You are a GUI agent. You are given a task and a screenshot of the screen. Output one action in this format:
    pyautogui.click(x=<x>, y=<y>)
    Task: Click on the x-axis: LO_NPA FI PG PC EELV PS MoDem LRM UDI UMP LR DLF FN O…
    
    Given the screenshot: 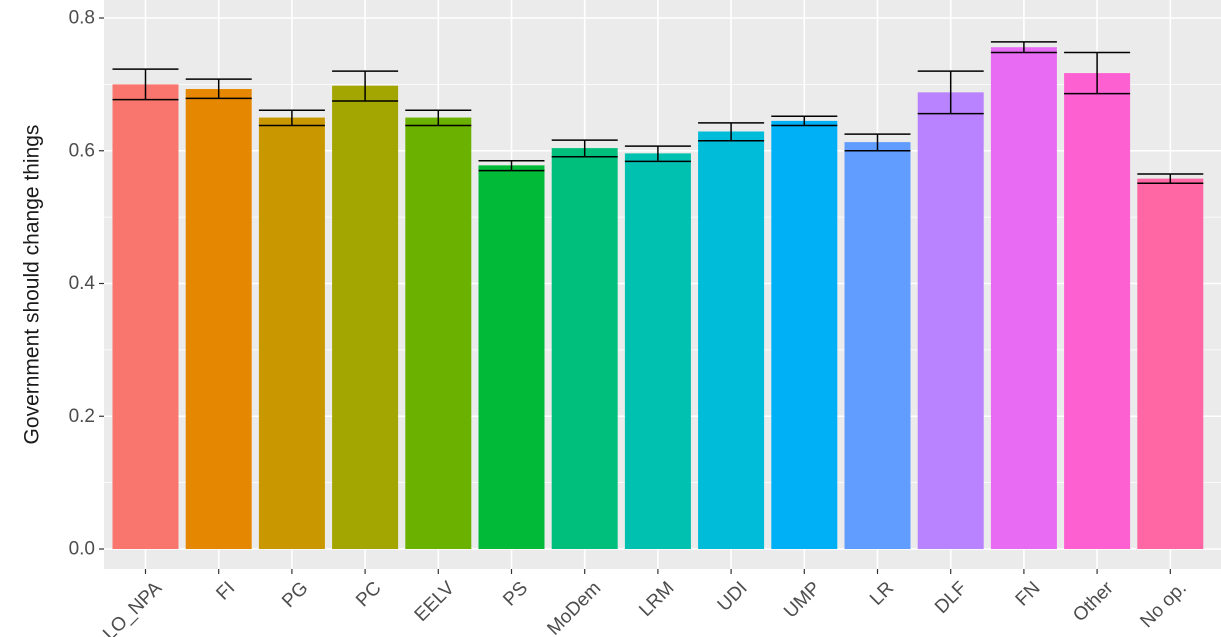 What is the action you would take?
    pyautogui.click(x=645, y=603)
    